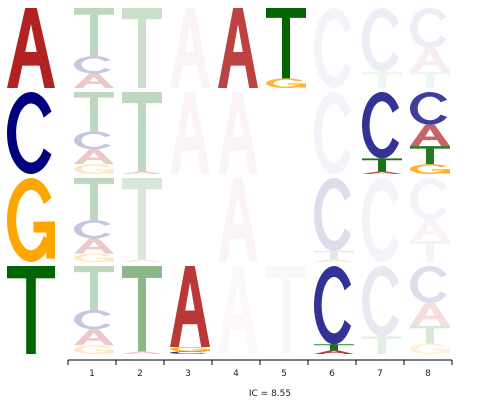 This screenshot has width=480, height=400. Describe the element at coordinates (140, 374) in the screenshot. I see `tick-label: 2` at that location.